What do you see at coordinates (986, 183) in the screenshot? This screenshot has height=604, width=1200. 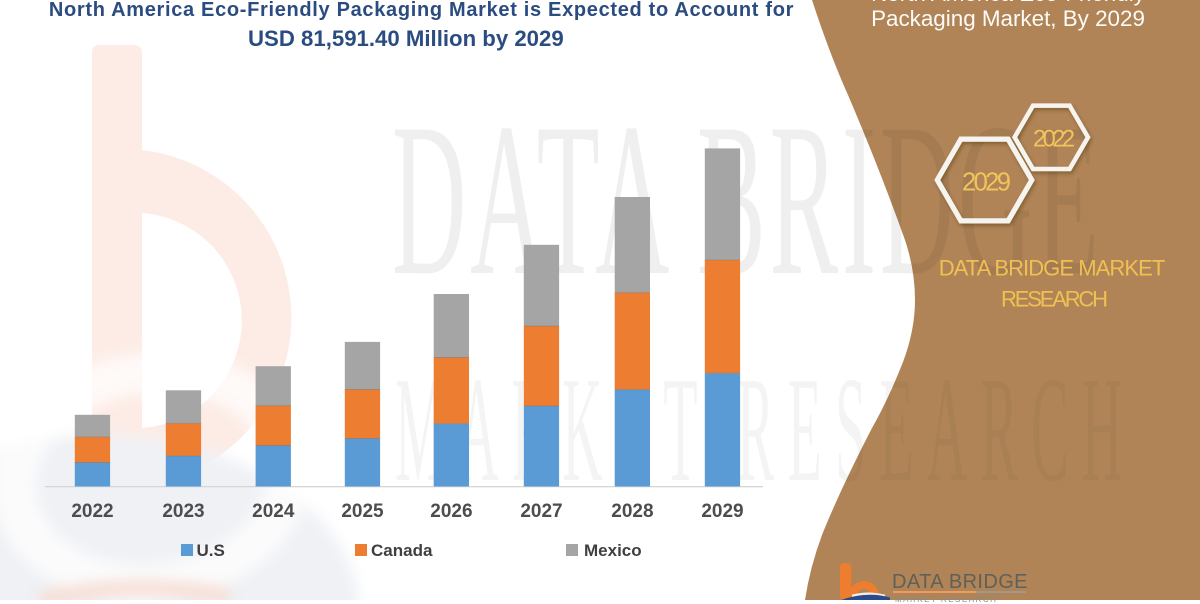 I see `svg-text: 2029` at bounding box center [986, 183].